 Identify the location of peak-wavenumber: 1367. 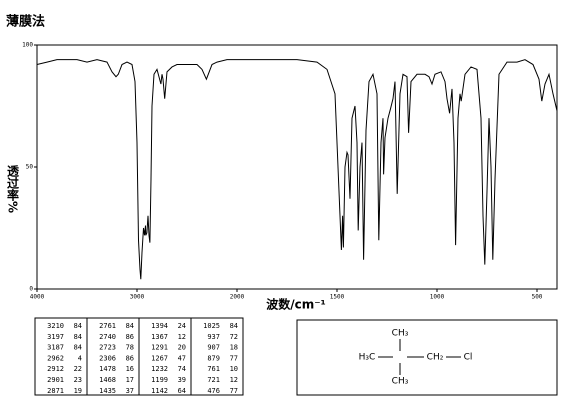
(159, 337).